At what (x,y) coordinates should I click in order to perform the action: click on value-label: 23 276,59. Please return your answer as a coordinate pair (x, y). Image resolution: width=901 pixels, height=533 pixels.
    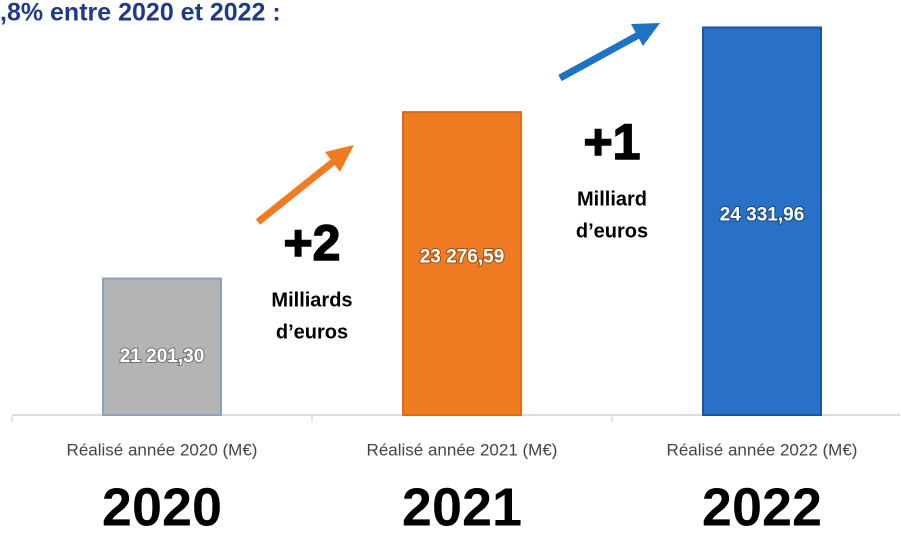
    Looking at the image, I should click on (462, 257).